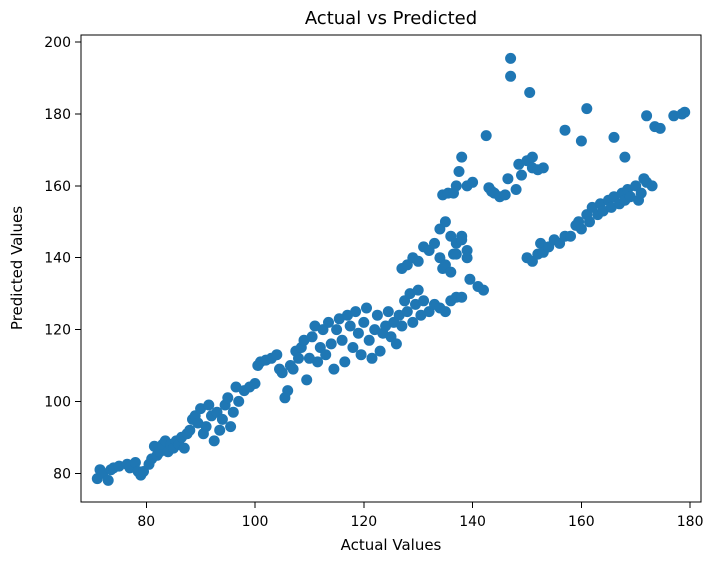  Describe the element at coordinates (57, 43) in the screenshot. I see `y-tick-label: 200` at that location.